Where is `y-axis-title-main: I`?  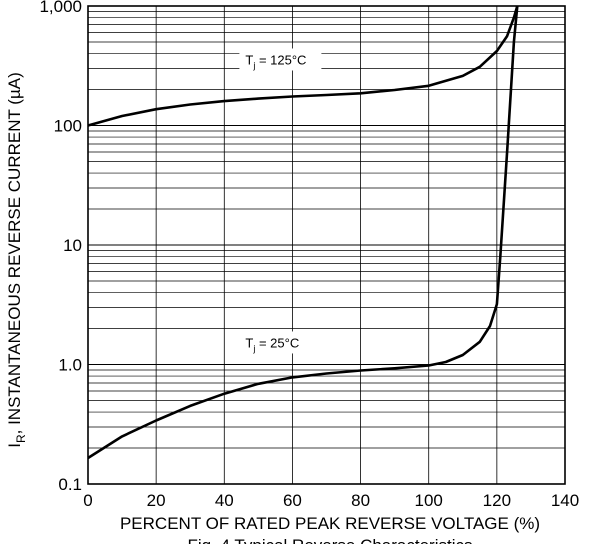
y-axis-title-main: I is located at coordinates (14, 445).